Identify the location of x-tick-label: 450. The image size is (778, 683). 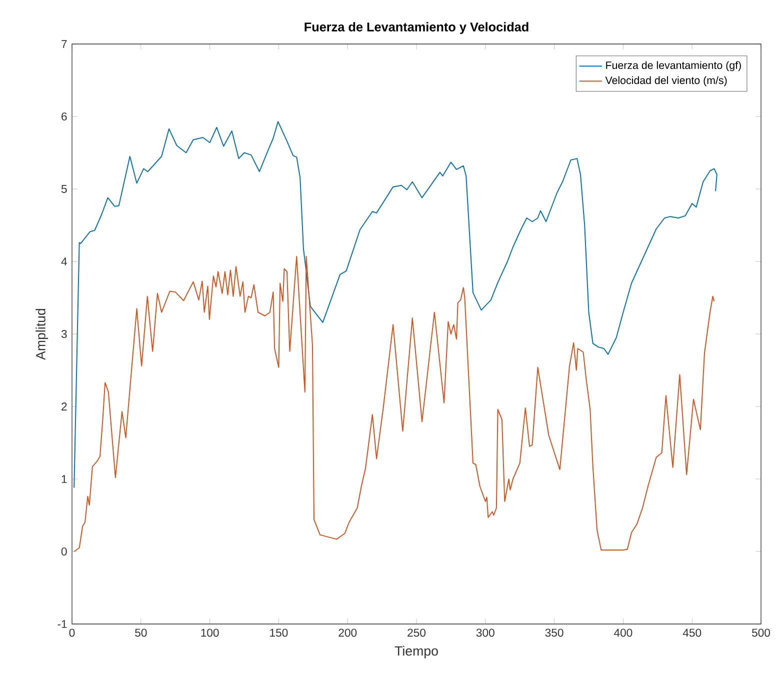
(692, 632).